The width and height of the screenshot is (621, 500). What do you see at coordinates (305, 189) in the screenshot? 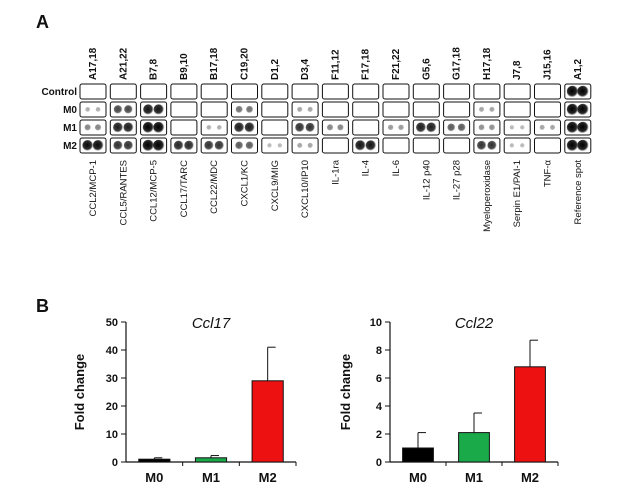
I see `protein-label: CXCL10/IP10` at bounding box center [305, 189].